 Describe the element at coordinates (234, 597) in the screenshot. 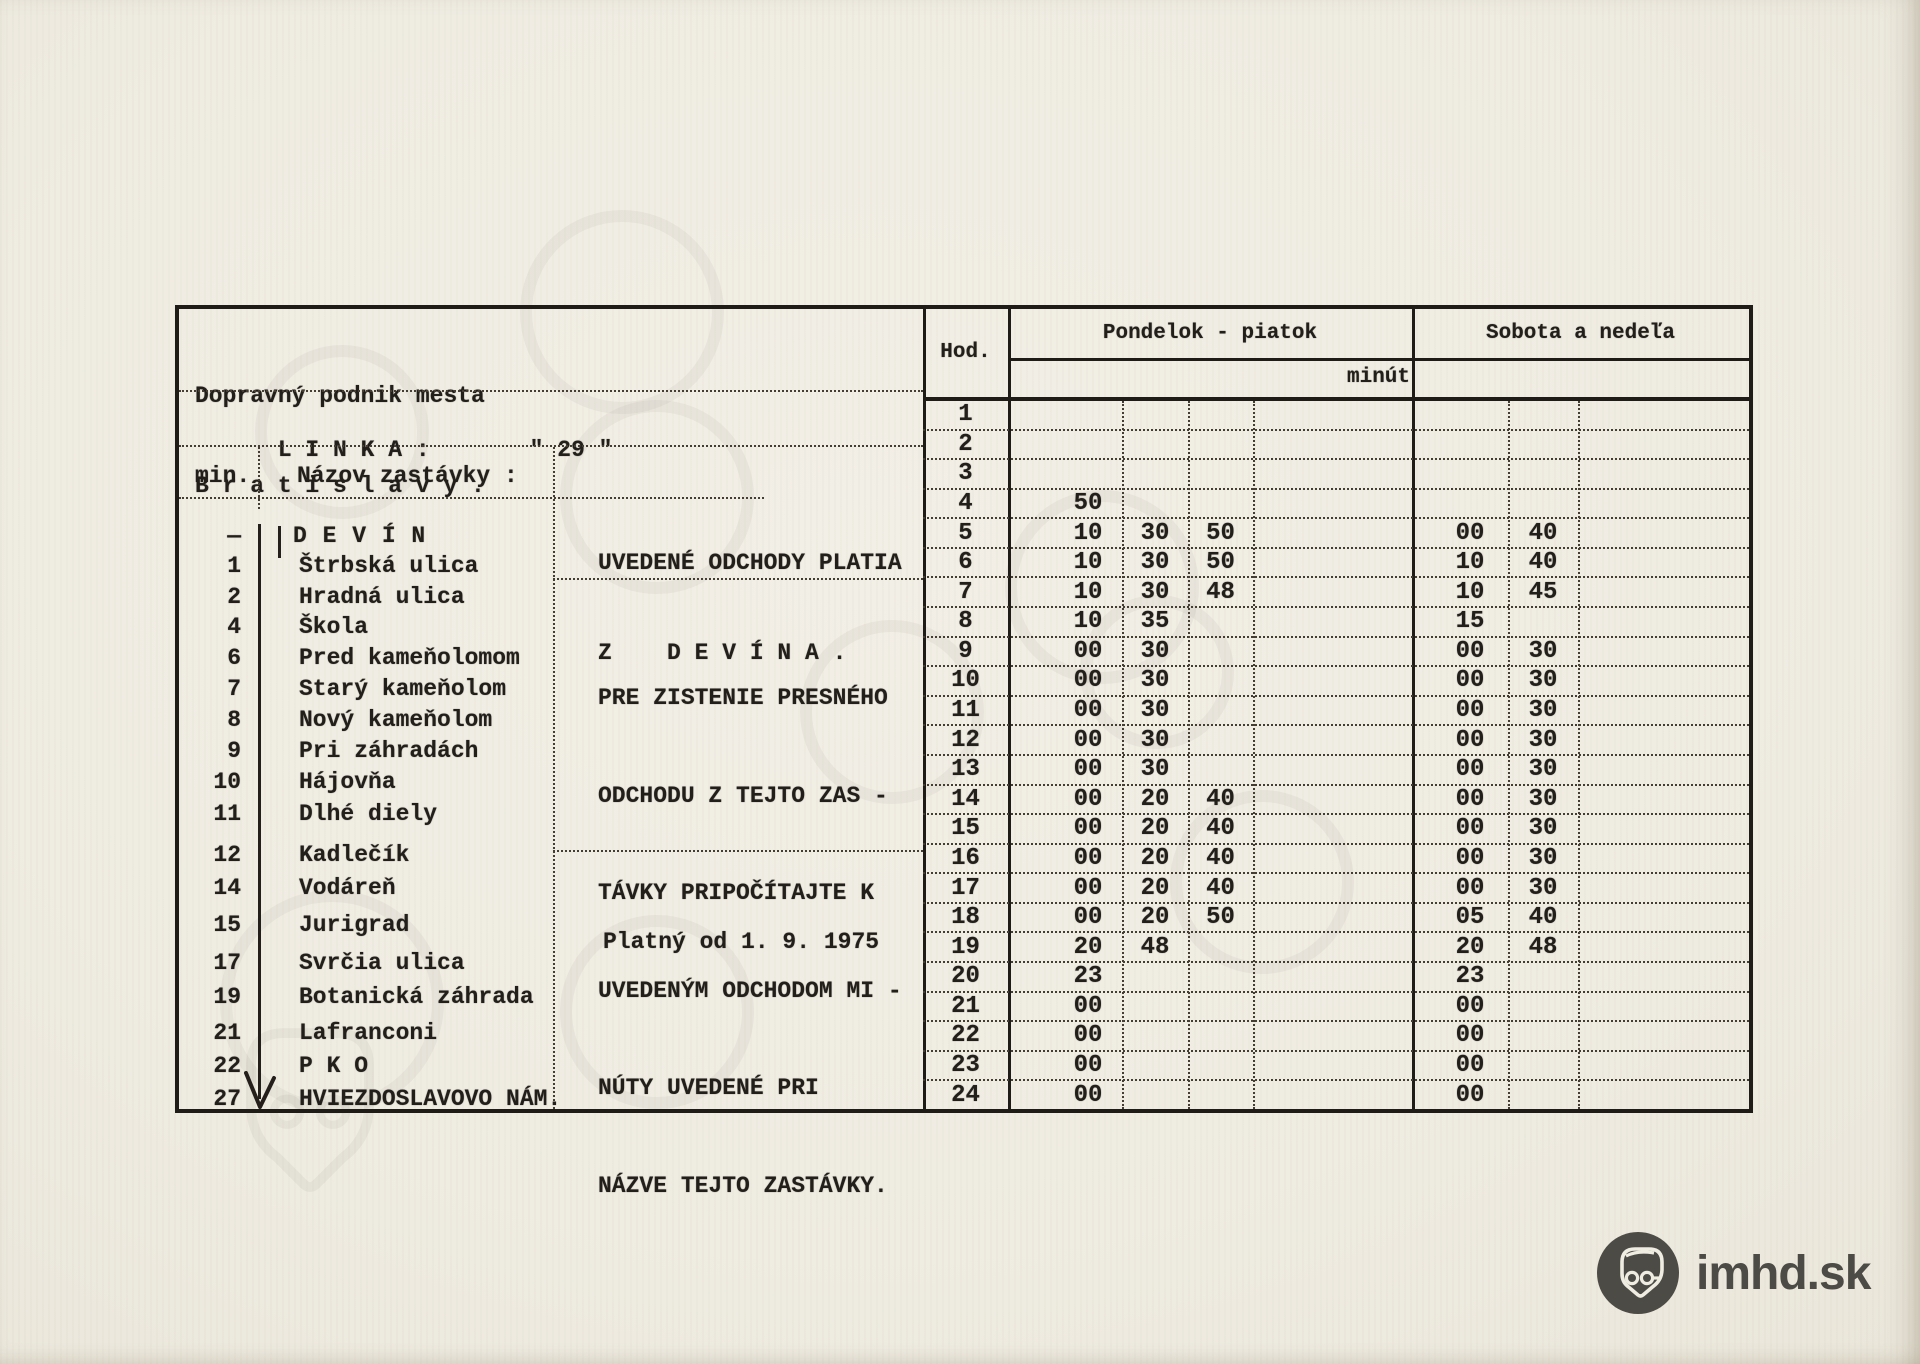

I see `stop-travel-minutes: 2` at that location.